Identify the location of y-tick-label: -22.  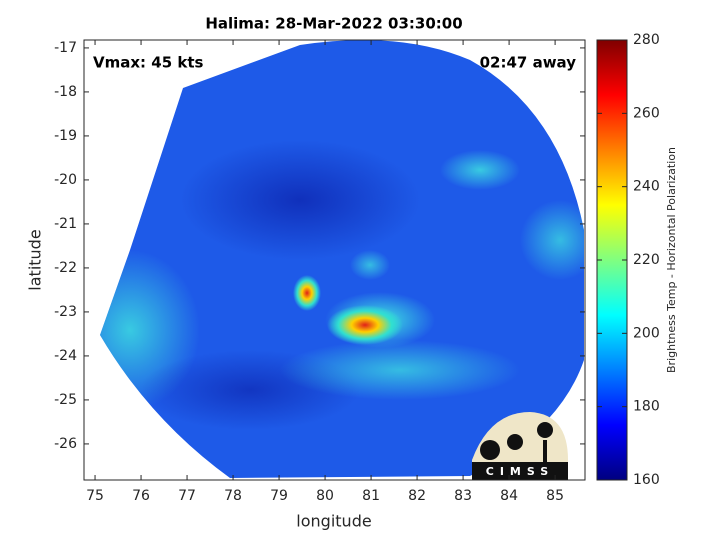
(65, 268).